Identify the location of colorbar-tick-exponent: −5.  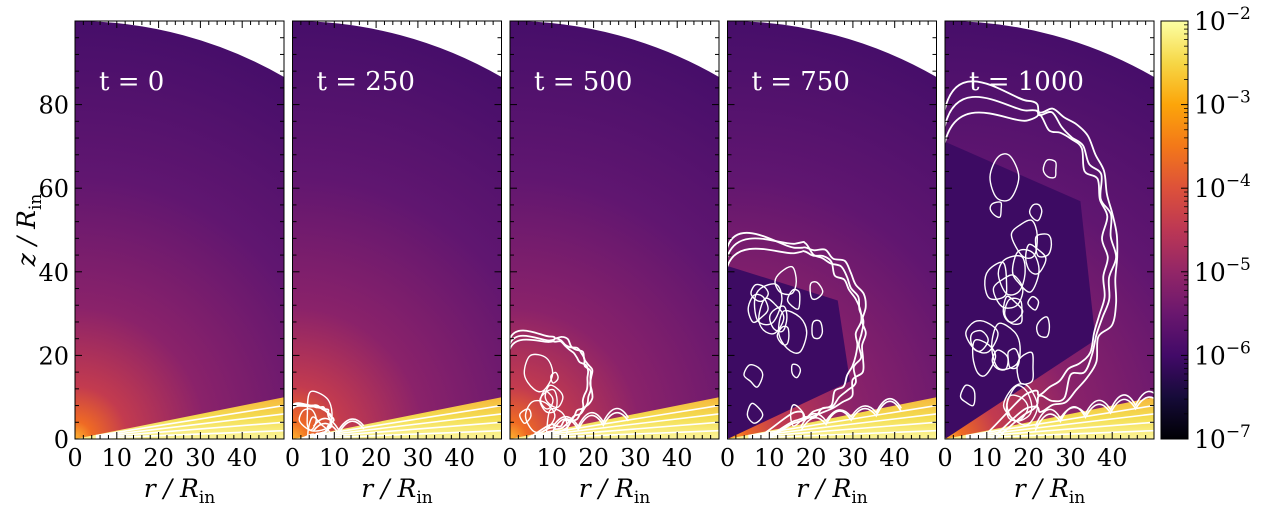
(1238, 265).